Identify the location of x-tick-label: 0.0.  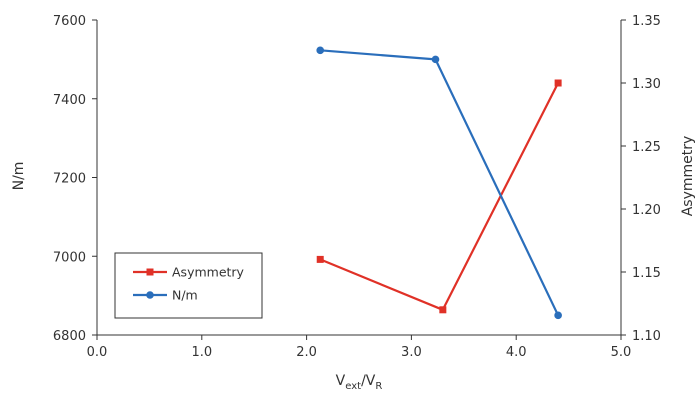
(97, 352).